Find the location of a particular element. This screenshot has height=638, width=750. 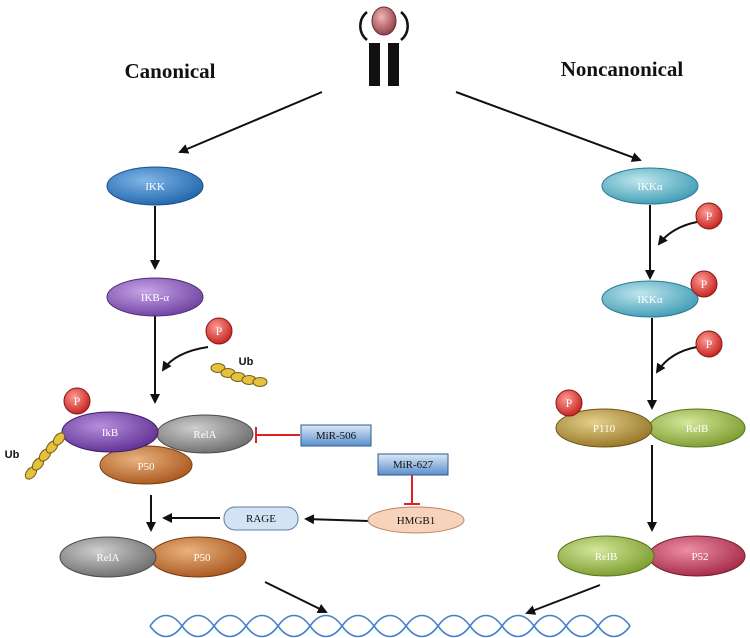

rela-p50-final: P50 RelA is located at coordinates (153, 557).